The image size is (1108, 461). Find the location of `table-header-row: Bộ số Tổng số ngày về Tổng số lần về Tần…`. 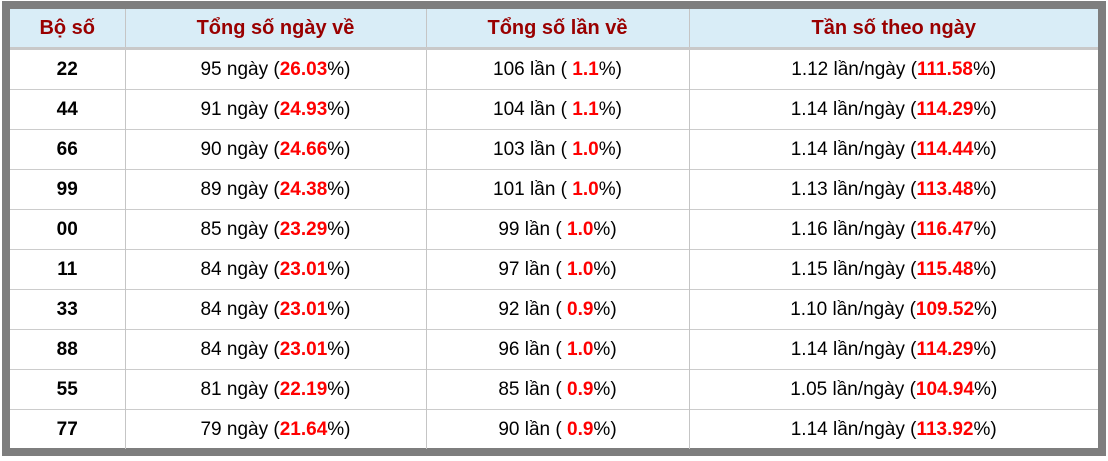

table-header-row: Bộ số Tổng số ngày về Tổng số lần về Tần… is located at coordinates (554, 29).